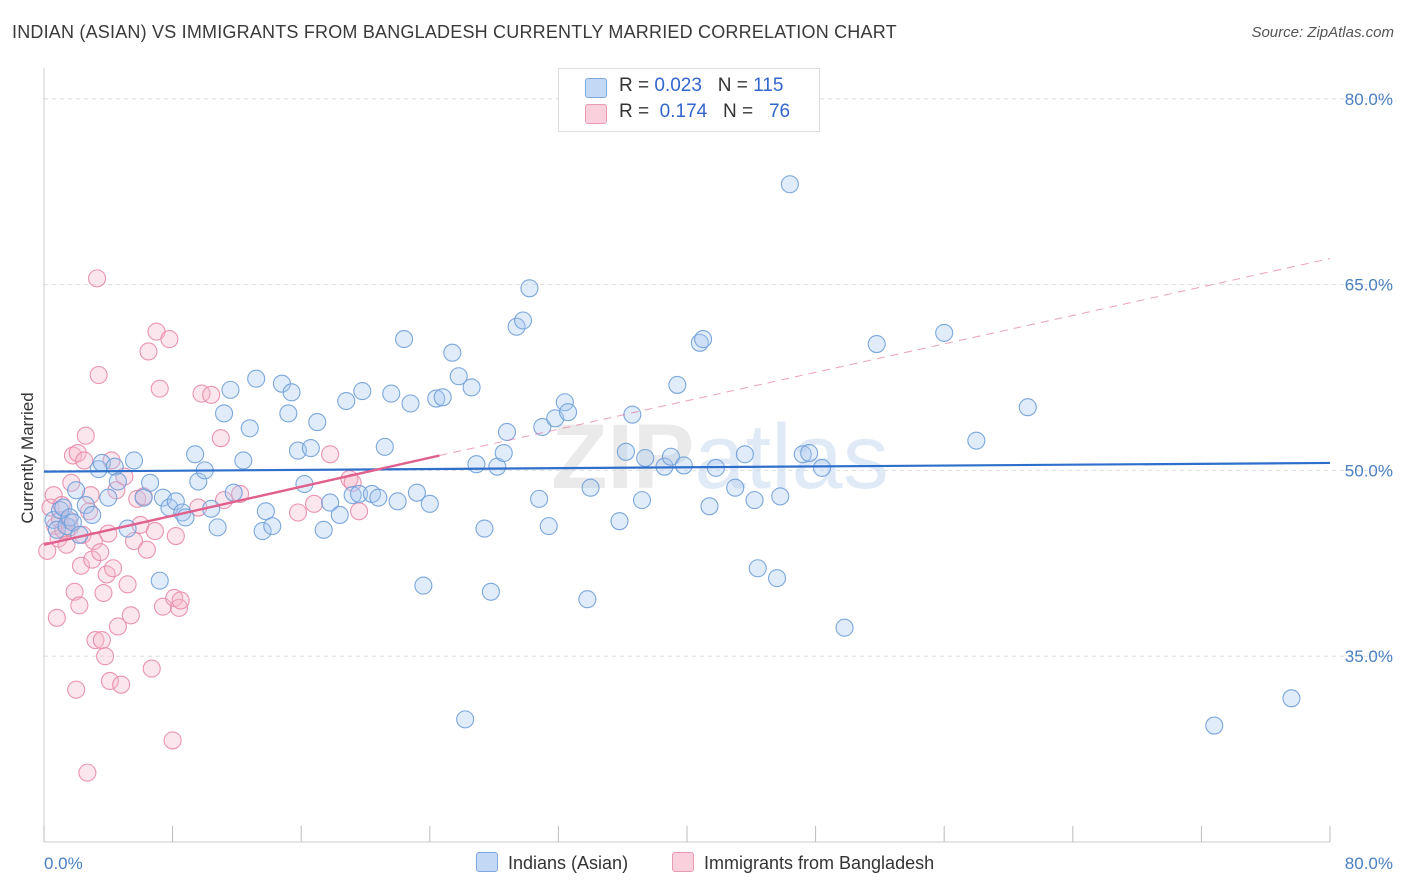 This screenshot has width=1406, height=892. What do you see at coordinates (735, 85) in the screenshot?
I see `legend-n-label: N =` at bounding box center [735, 85].